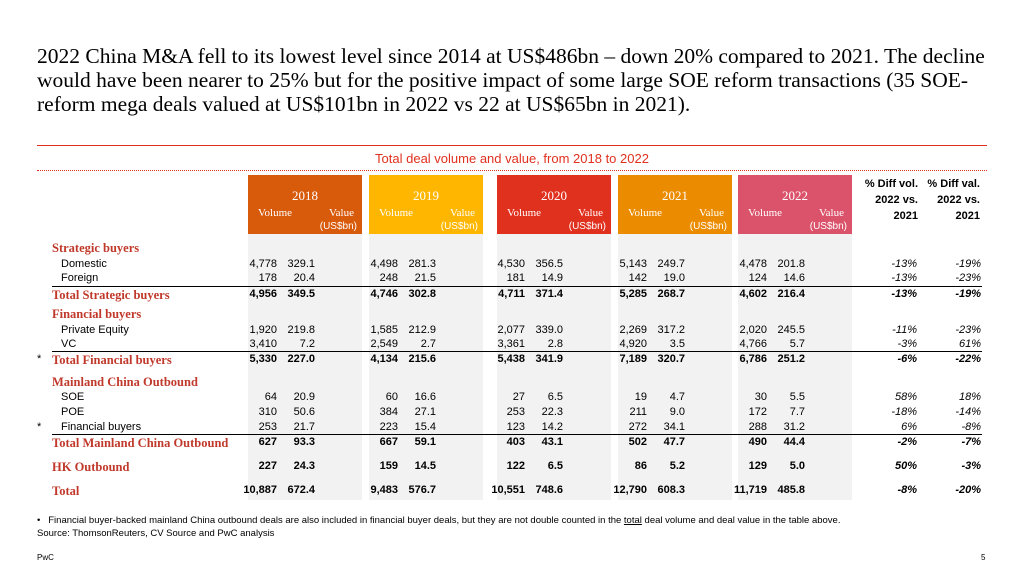 The width and height of the screenshot is (1024, 576). Describe the element at coordinates (968, 359) in the screenshot. I see `diff-cell: -22%` at that location.